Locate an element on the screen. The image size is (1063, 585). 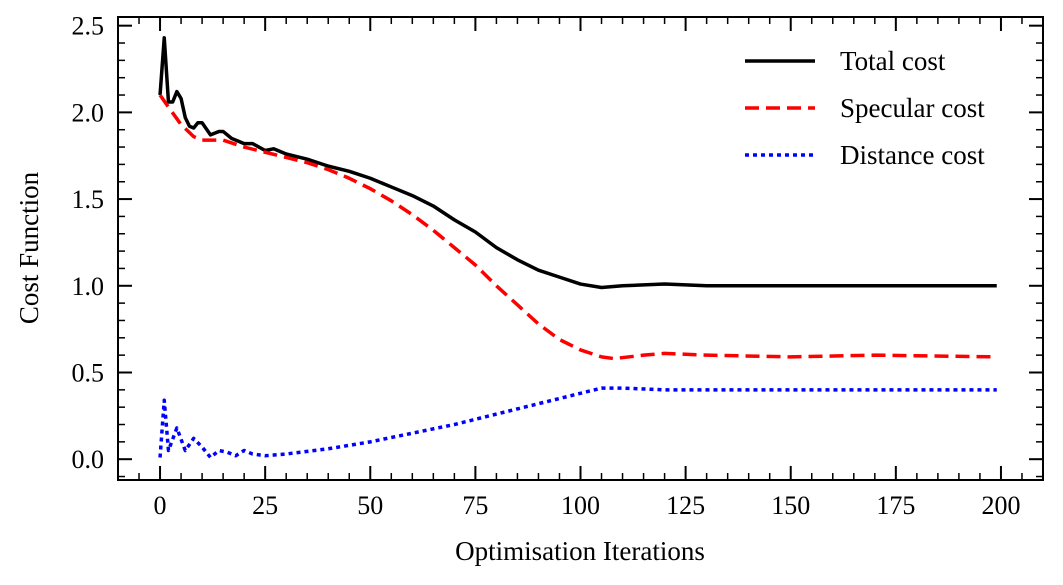
legend-label: Specular cost is located at coordinates (912, 108).